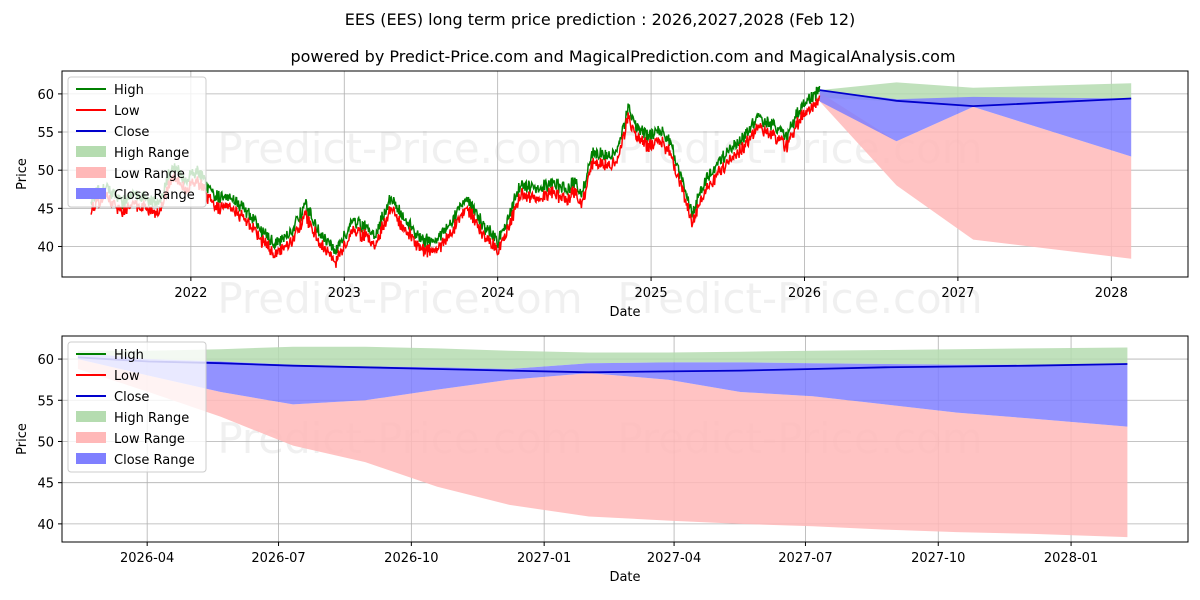  I want to click on x-tick-label: 2026, so click(804, 293).